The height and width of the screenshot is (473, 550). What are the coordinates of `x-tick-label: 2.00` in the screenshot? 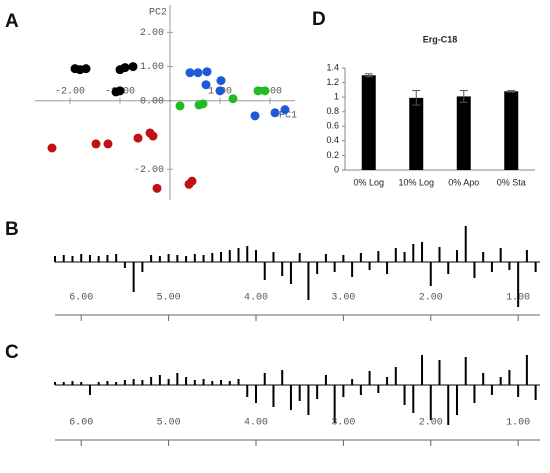 It's located at (431, 298).